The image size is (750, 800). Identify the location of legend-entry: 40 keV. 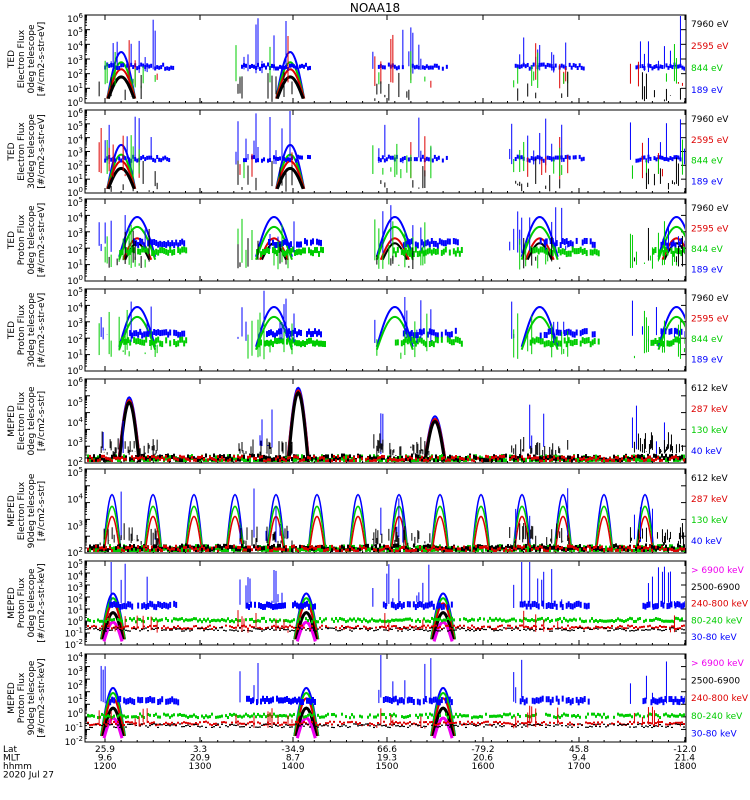
(707, 452).